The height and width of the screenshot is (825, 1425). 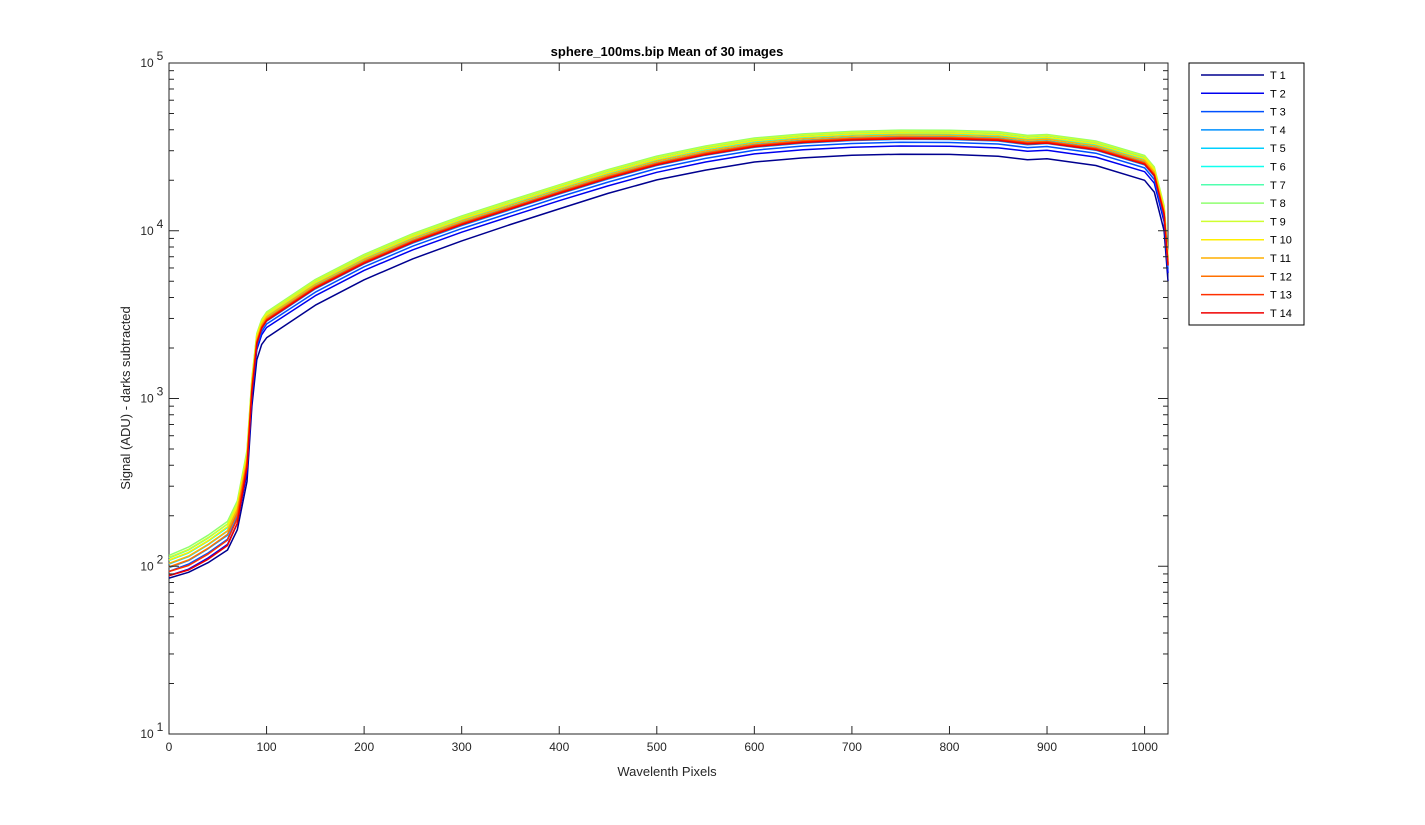 What do you see at coordinates (160, 56) in the screenshot?
I see `y-tick-exponent: 5` at bounding box center [160, 56].